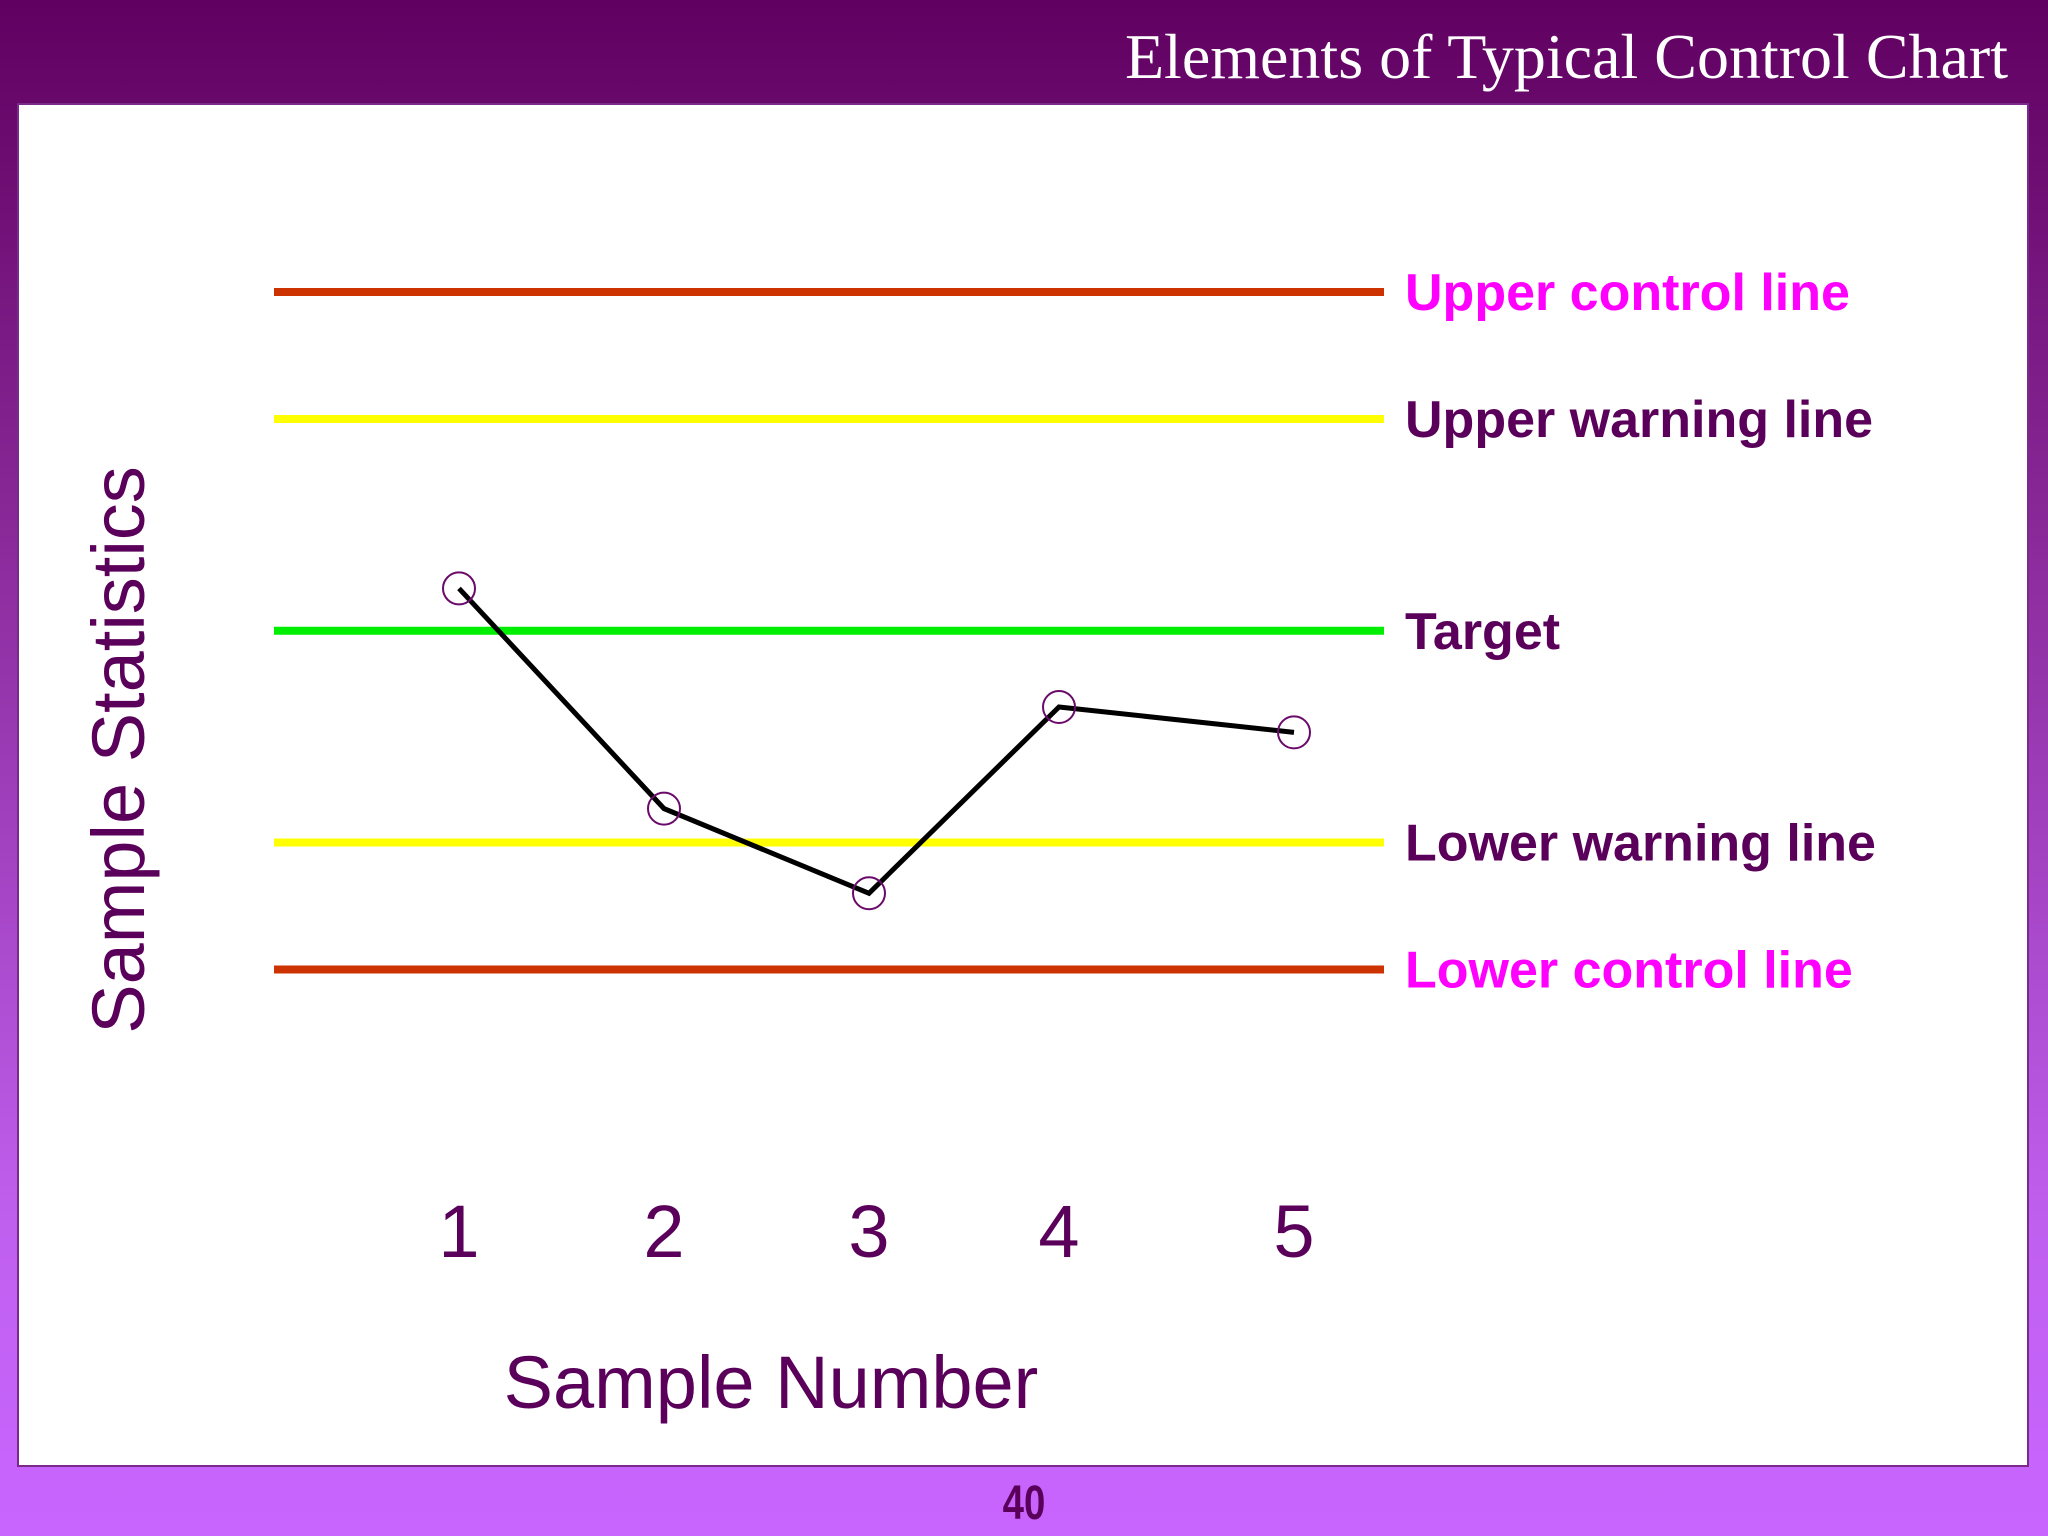  I want to click on x-tick-labels: 1 2 3 4 5, so click(876, 1231).